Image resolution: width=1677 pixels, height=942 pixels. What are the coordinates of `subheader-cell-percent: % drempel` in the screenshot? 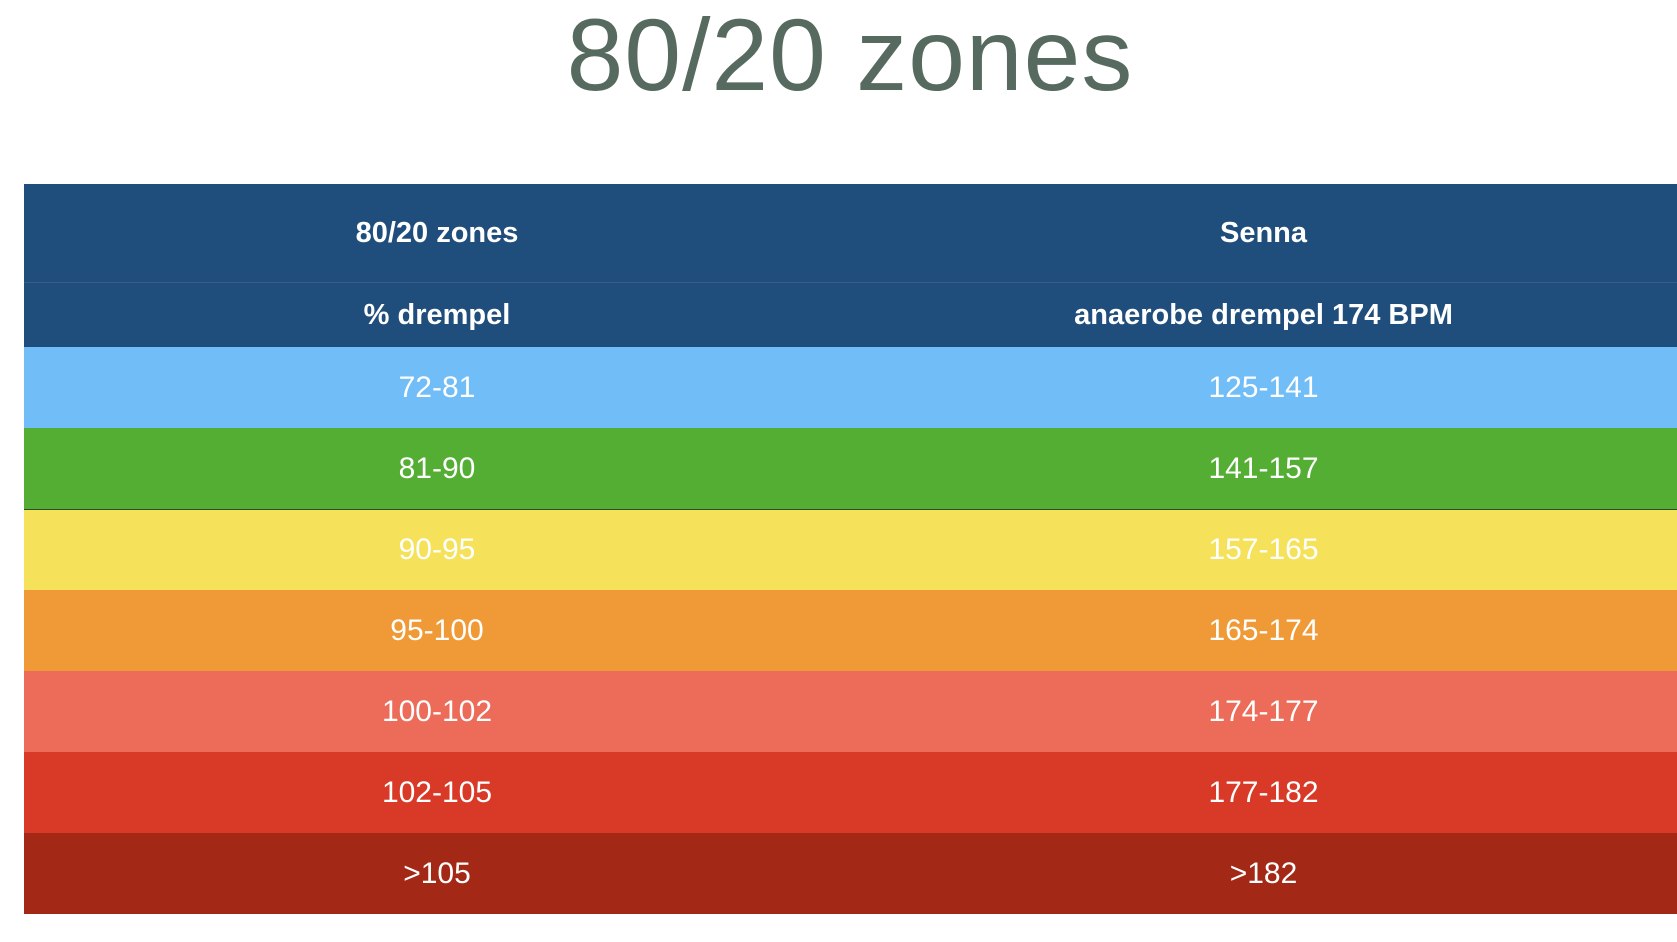 It's located at (437, 314).